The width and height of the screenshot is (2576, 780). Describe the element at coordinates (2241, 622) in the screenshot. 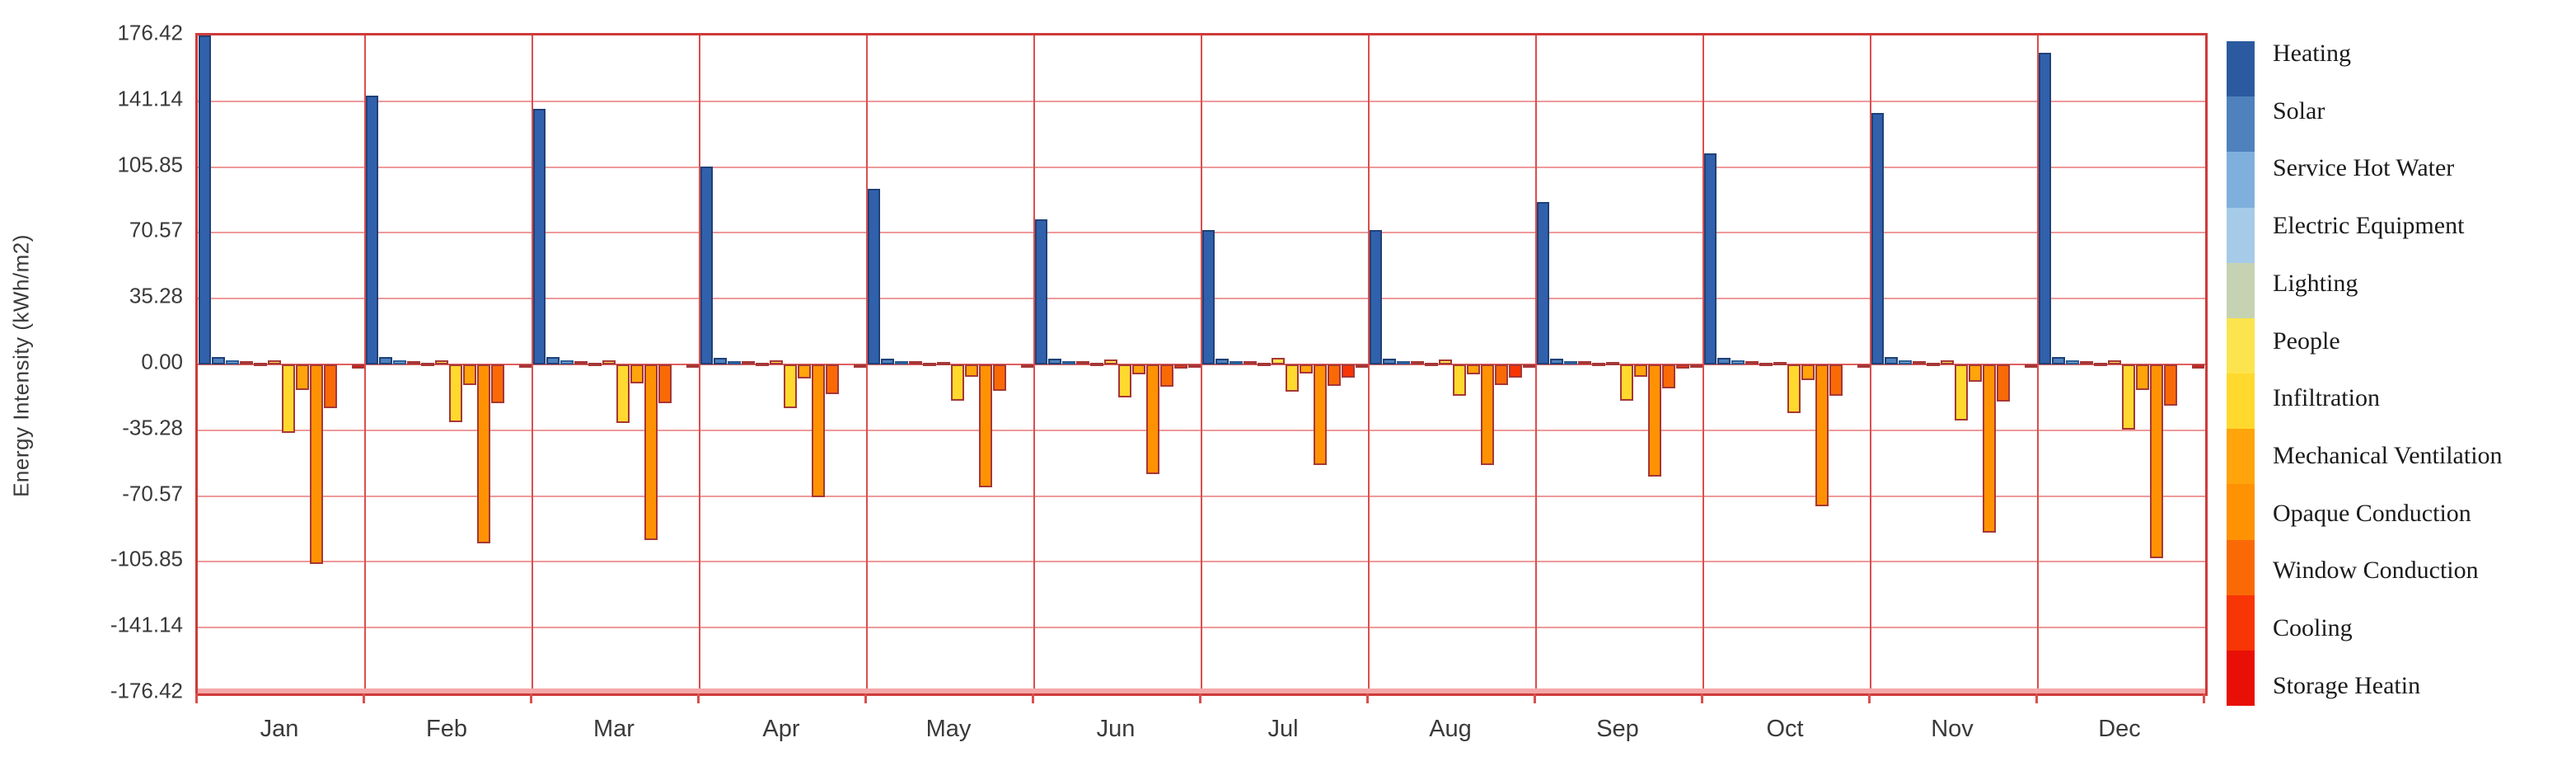

I see `legend-swatch-cooling` at that location.